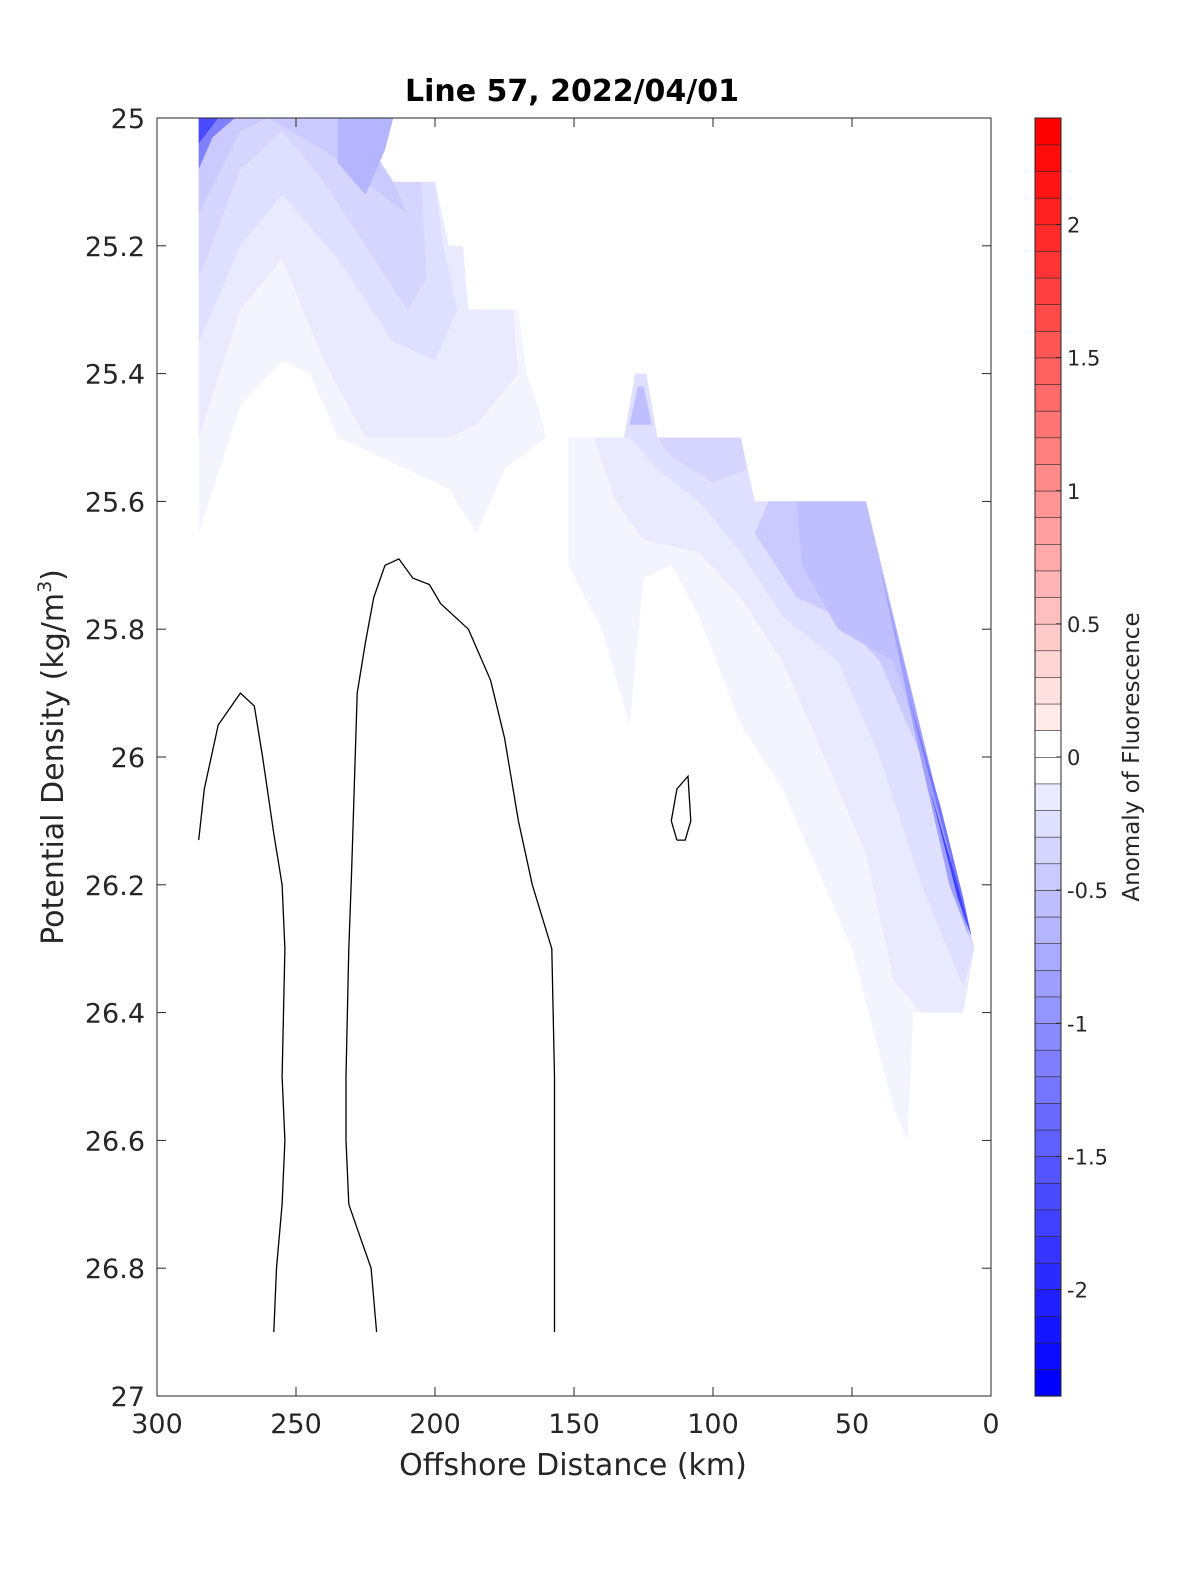 This screenshot has width=1200, height=1575. Describe the element at coordinates (115, 375) in the screenshot. I see `y-tick-label: 25.4` at that location.